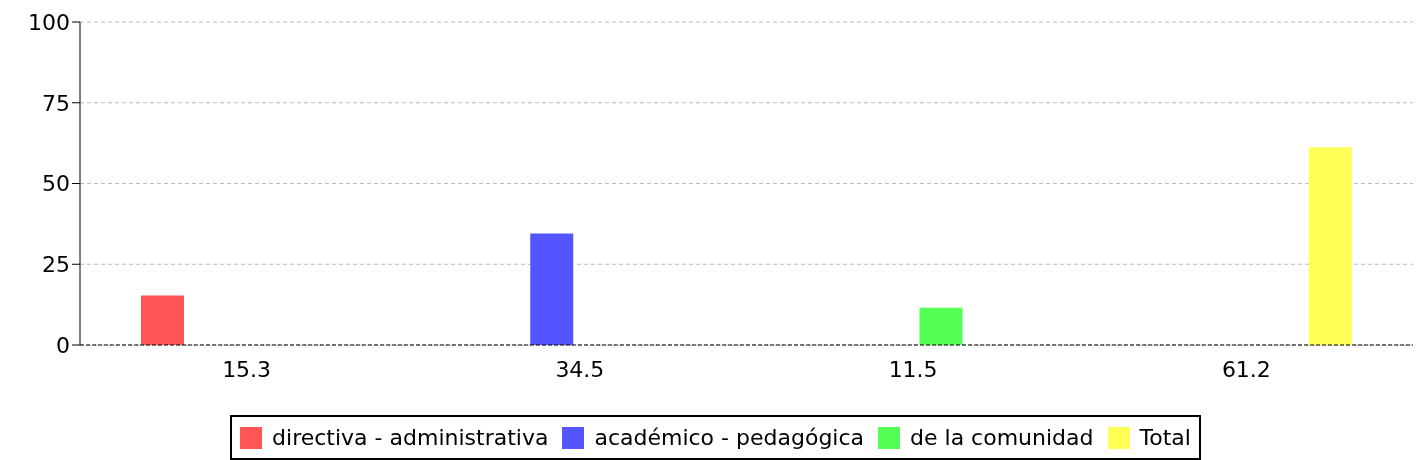 This screenshot has width=1423, height=460. Describe the element at coordinates (56, 265) in the screenshot. I see `y-tick-label: 25` at that location.